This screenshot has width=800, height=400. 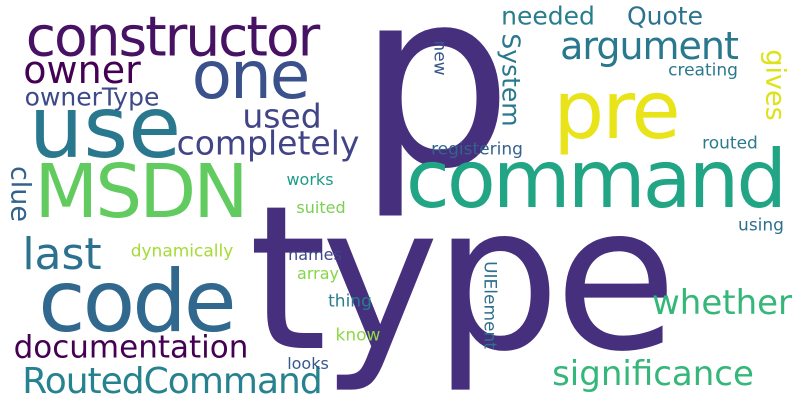 What do you see at coordinates (548, 16) in the screenshot?
I see `word-needed: needed` at bounding box center [548, 16].